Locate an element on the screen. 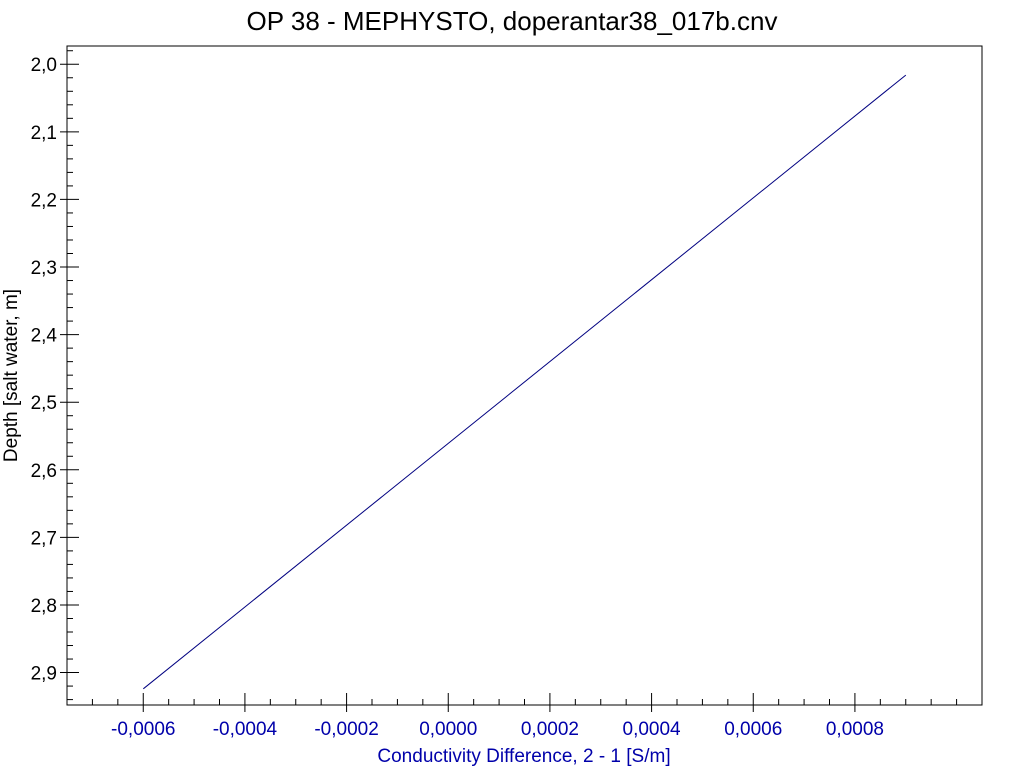 This screenshot has height=768, width=1024. y-axis: 2,0 2,1 2,2 2,3 2,4 2,5 2,6 2,7 2,8 2,9 is located at coordinates (55, 375).